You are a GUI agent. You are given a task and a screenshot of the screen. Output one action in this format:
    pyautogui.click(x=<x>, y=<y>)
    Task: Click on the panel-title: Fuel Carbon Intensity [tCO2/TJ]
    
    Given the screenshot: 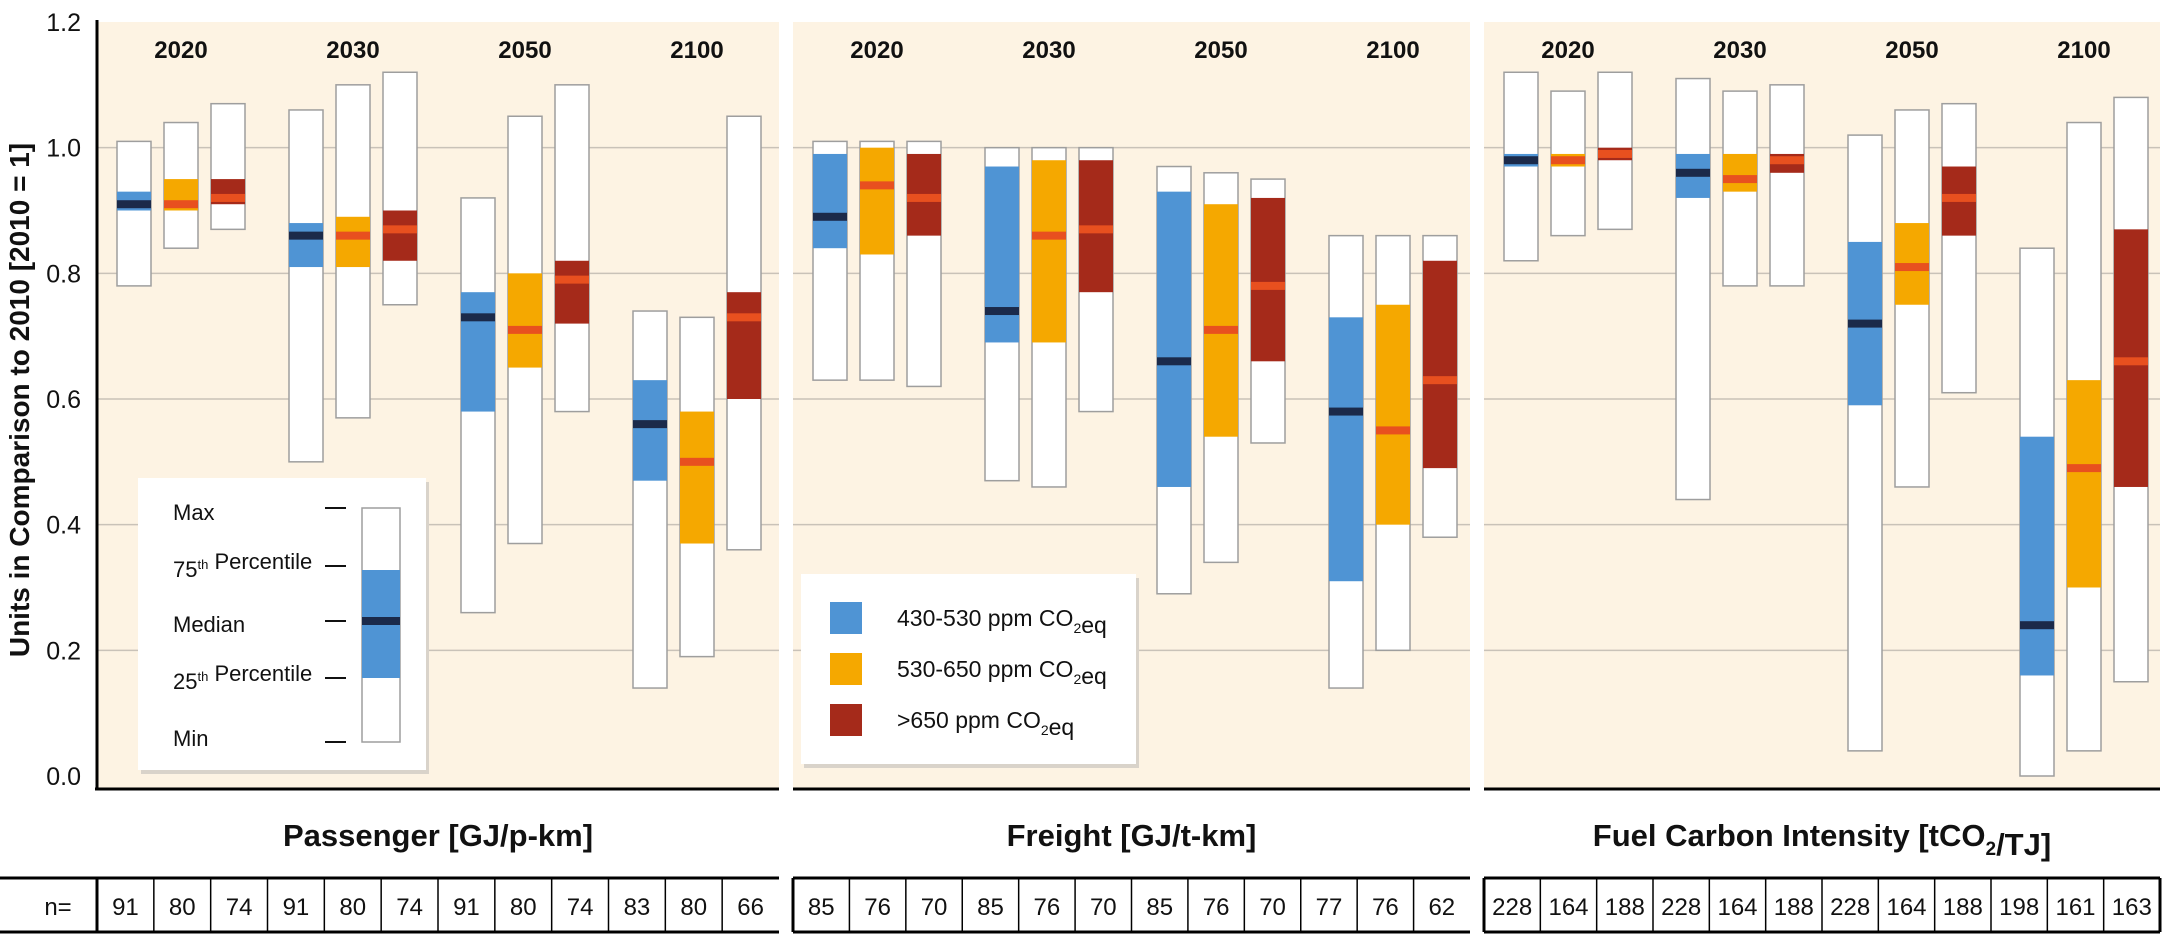 What is the action you would take?
    pyautogui.click(x=1822, y=840)
    